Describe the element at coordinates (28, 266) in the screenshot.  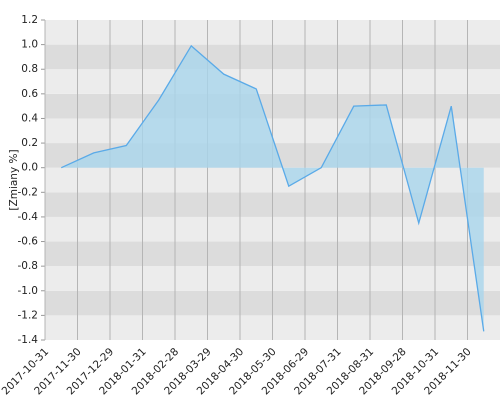
I see `y-tick-label: -0.8` at that location.